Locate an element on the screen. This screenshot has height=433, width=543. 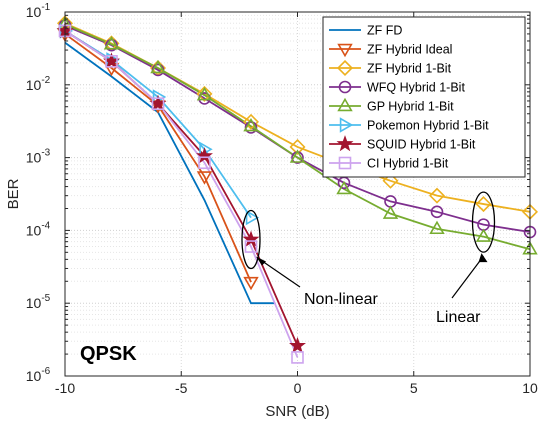
y-tick-label: 10⁻² is located at coordinates (38, 84).